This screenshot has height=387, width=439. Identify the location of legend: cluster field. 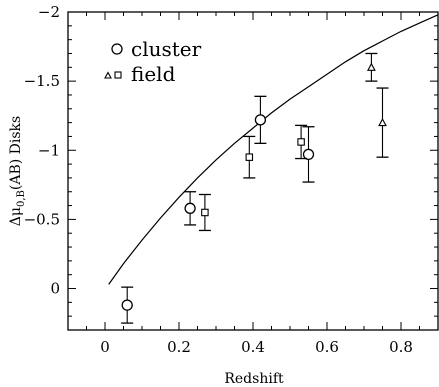
(153, 61).